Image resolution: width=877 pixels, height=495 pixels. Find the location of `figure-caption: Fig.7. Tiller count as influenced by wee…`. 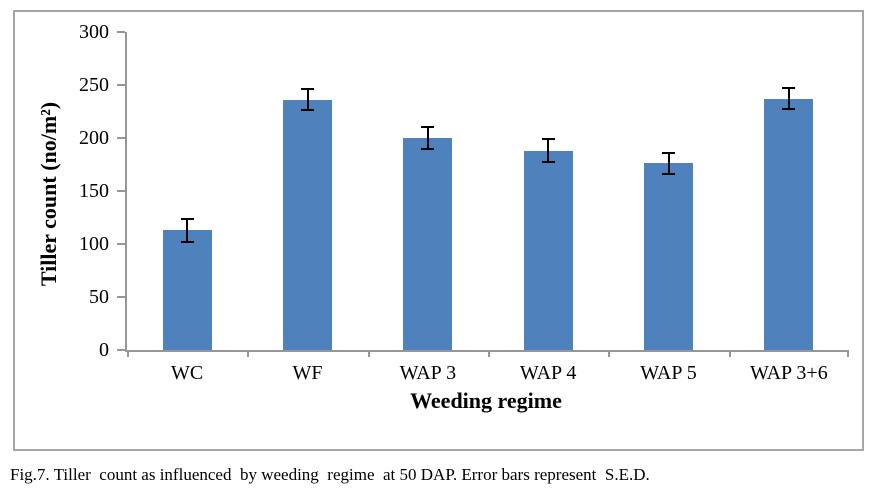

figure-caption: Fig.7. Tiller count as influenced by wee… is located at coordinates (330, 474).